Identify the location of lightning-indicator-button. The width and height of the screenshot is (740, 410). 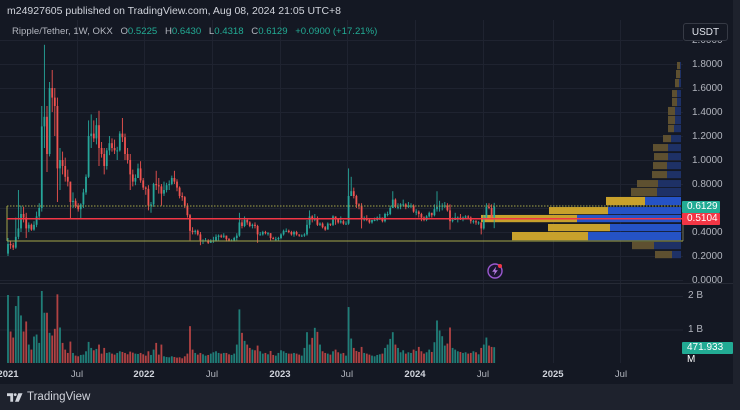
(495, 271).